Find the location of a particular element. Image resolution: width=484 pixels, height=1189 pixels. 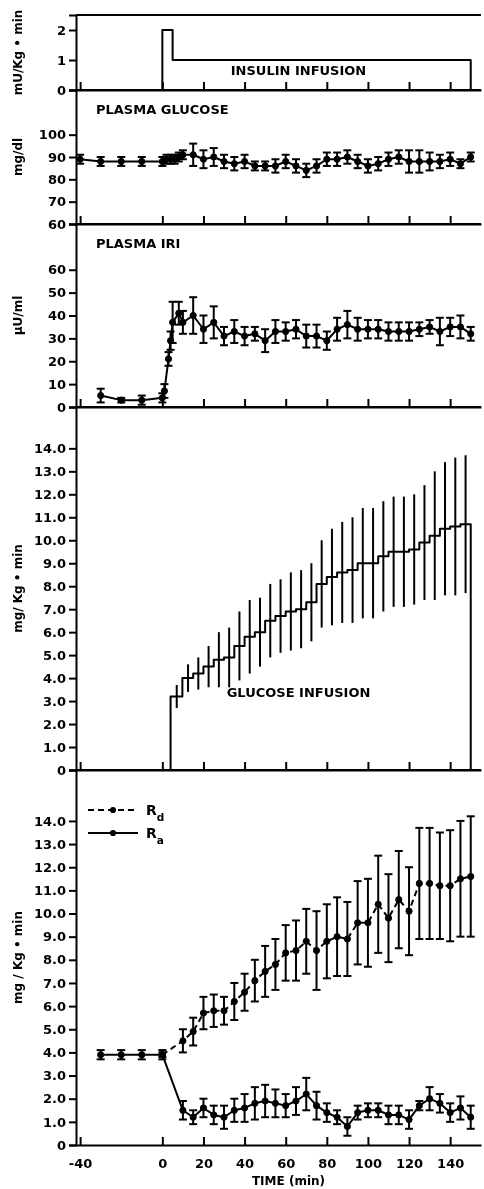

x-tick-label: 120 is located at coordinates (409, 1164).